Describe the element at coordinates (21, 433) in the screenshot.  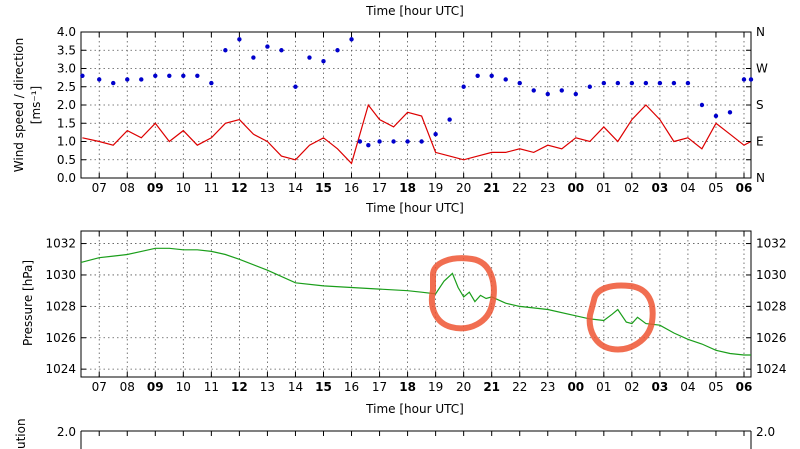
I see `third-y-axis-title-fragment: ution` at that location.